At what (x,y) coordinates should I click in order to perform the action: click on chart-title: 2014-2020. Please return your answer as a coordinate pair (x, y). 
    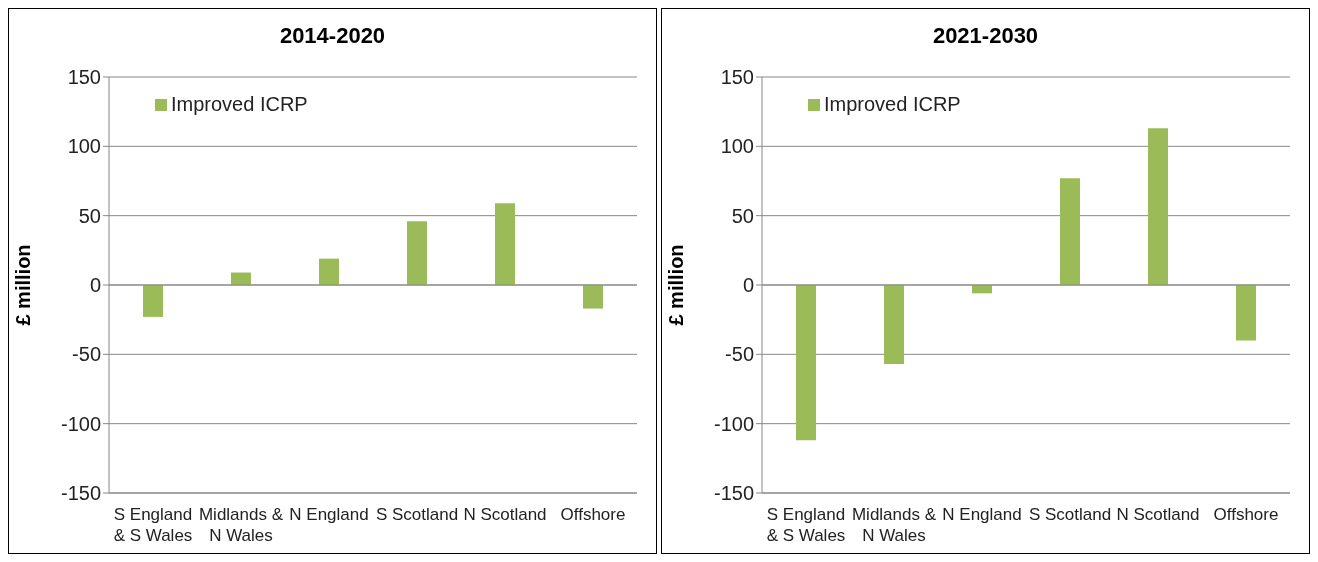
    Looking at the image, I should click on (332, 36).